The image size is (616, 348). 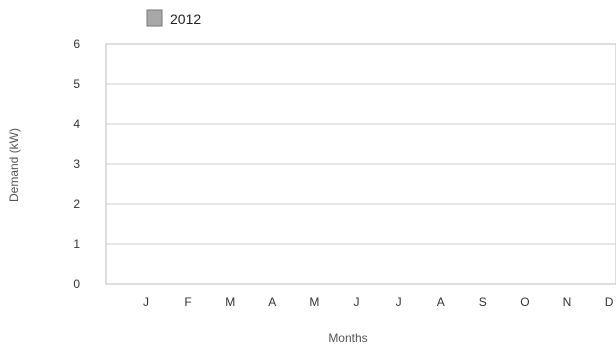 What do you see at coordinates (76, 44) in the screenshot?
I see `y-tick-label: 6` at bounding box center [76, 44].